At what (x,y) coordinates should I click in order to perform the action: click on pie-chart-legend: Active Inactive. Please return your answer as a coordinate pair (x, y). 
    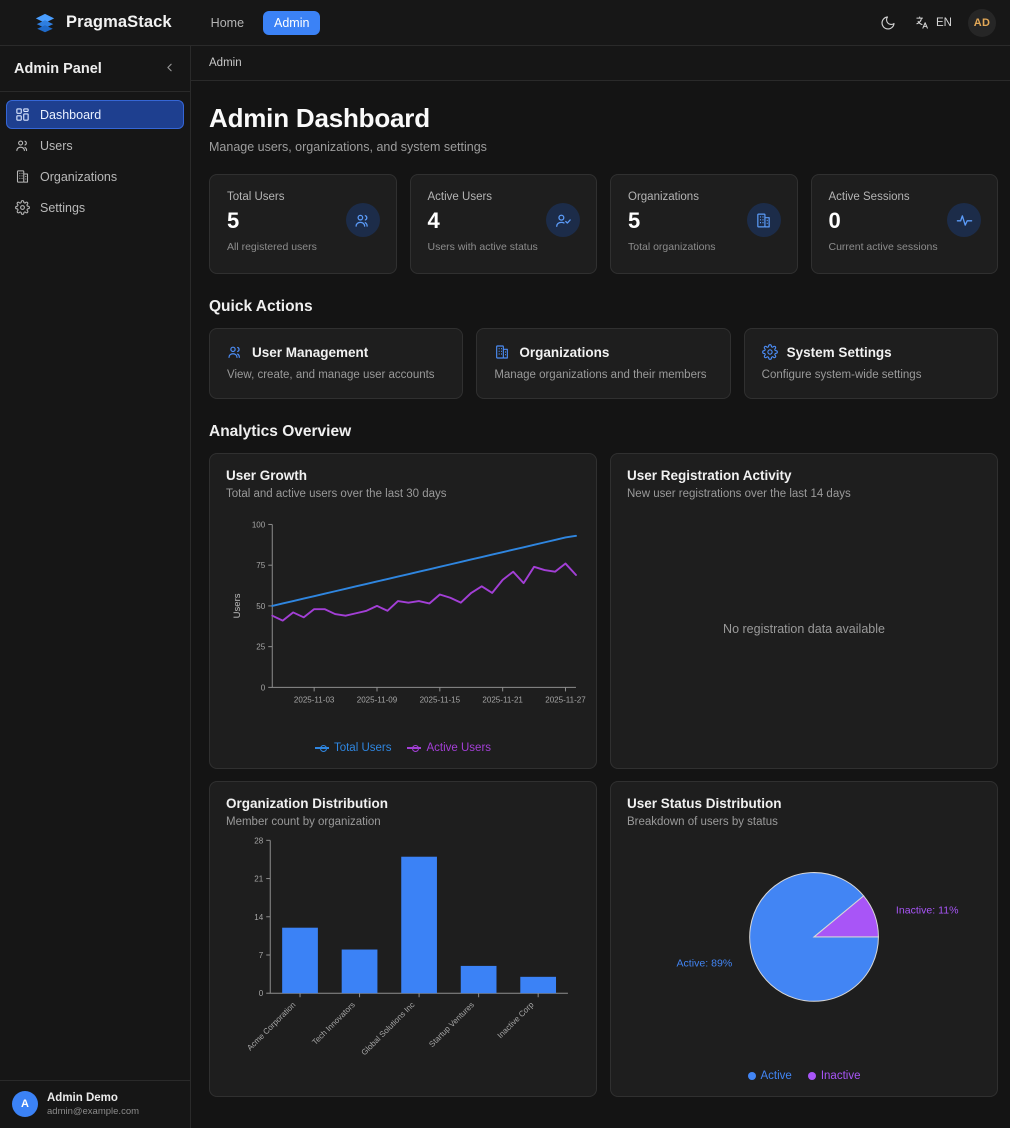
    Looking at the image, I should click on (804, 1078).